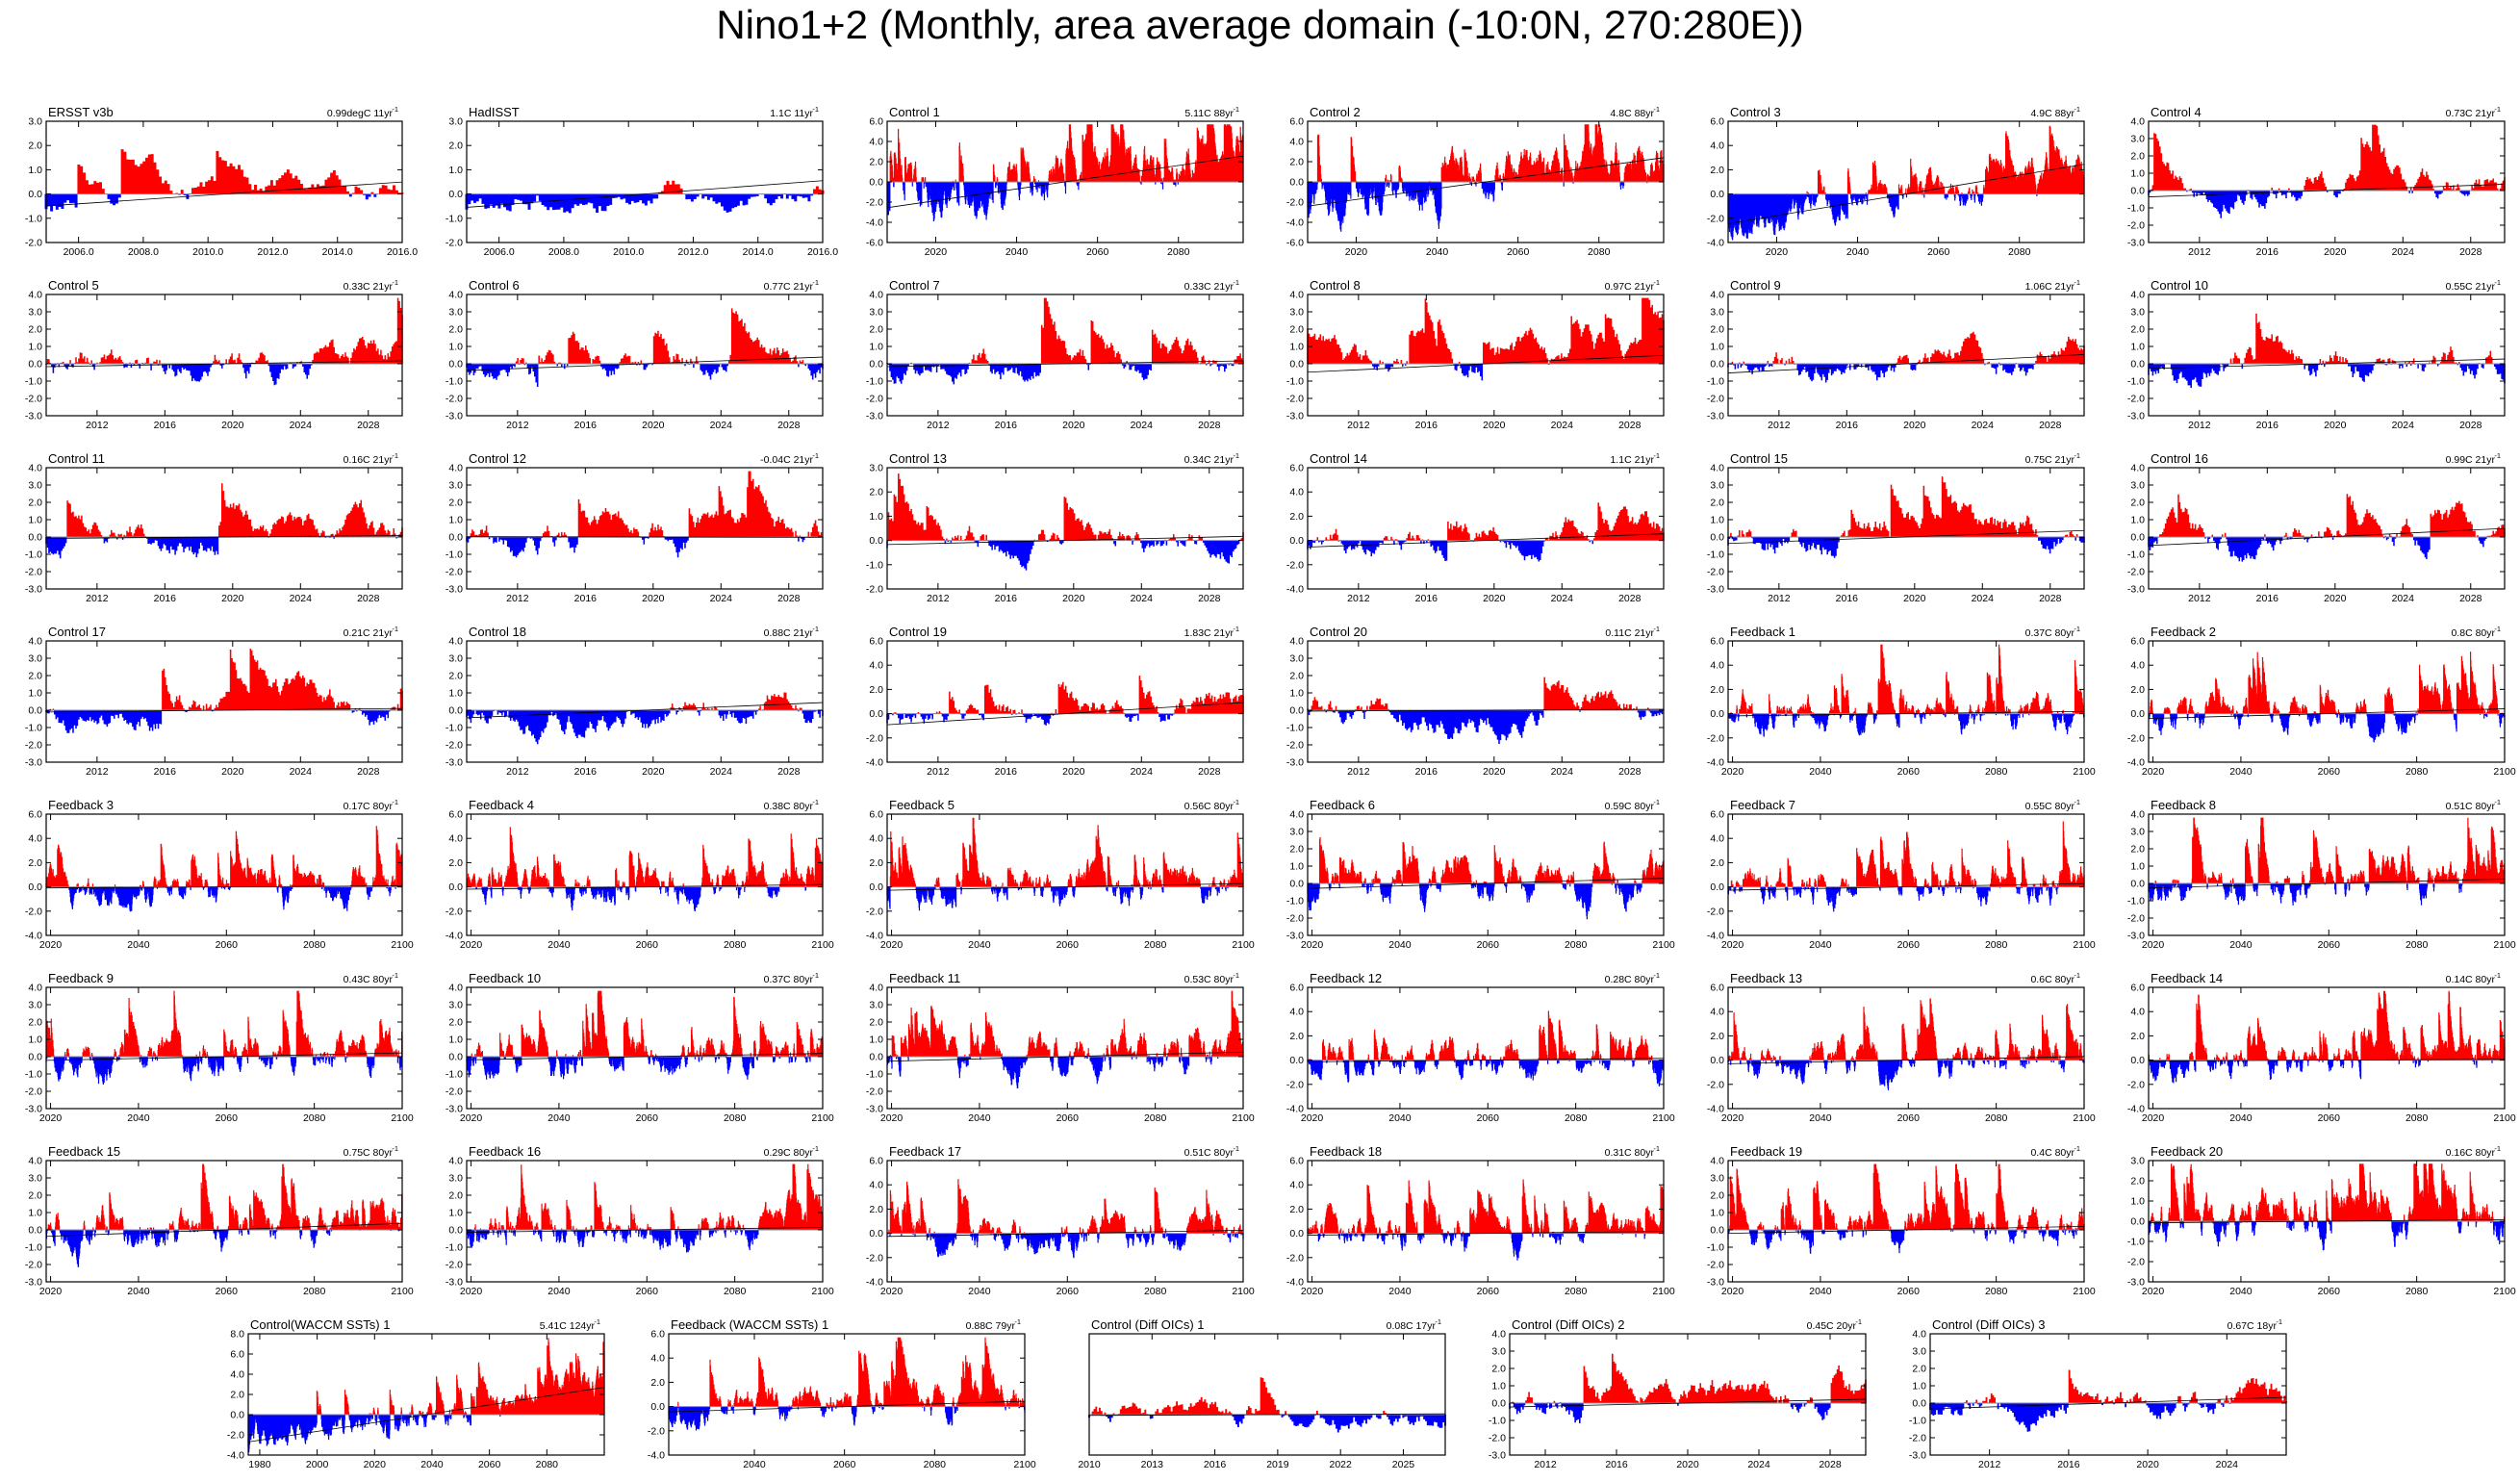  I want to click on trend-label: 0.99degC 11yr, so click(361, 114).